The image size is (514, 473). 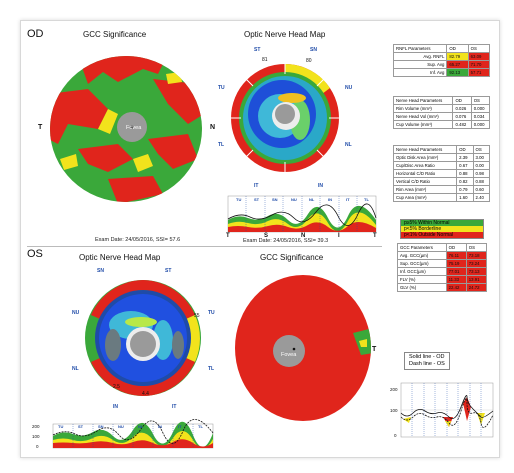 I want to click on os-gcc-right-label: T, so click(x=374, y=349).